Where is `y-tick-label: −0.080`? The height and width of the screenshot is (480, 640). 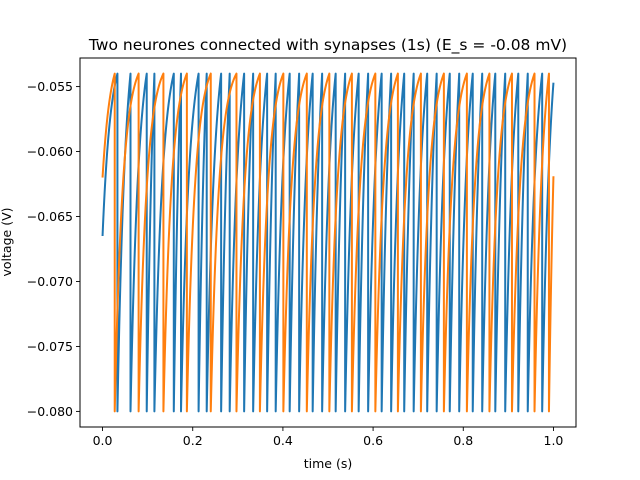 y-tick-label: −0.080 is located at coordinates (50, 411).